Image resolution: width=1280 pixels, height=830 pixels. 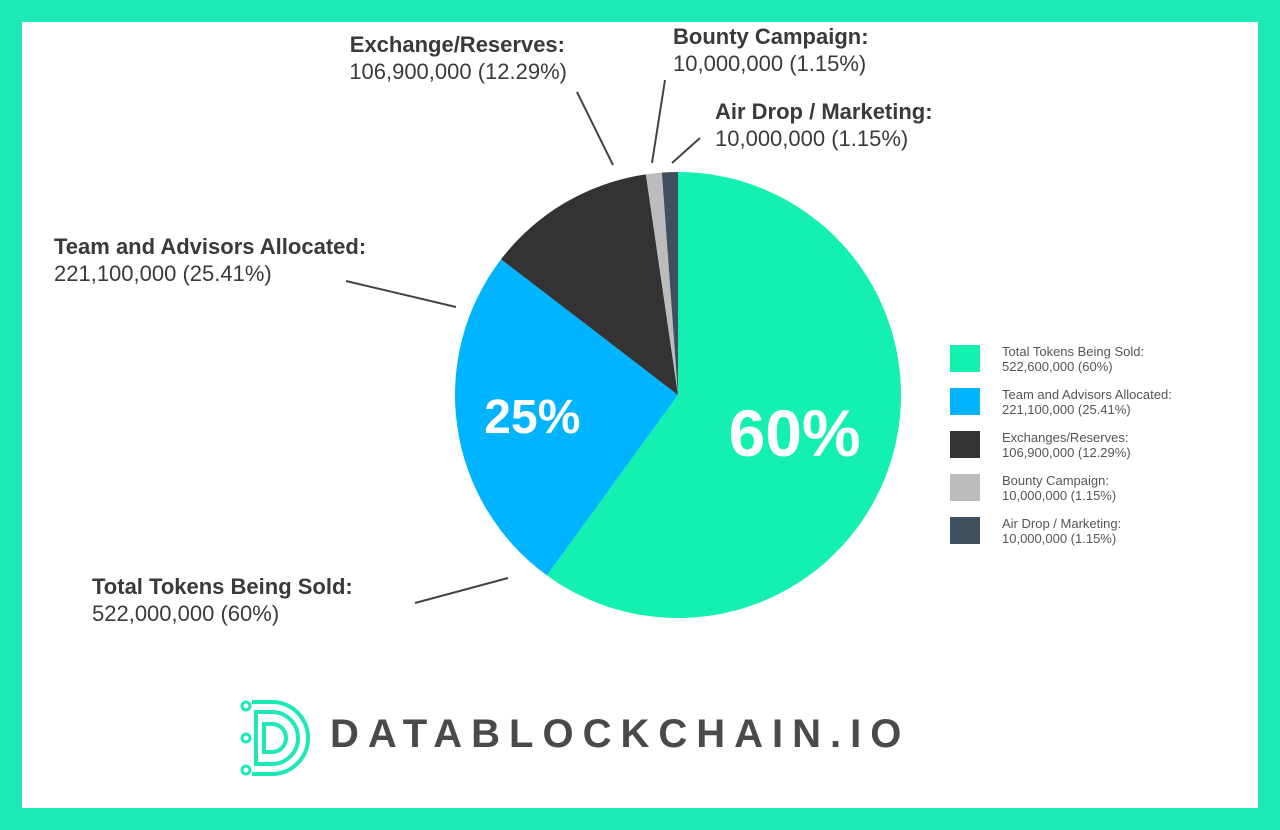 What do you see at coordinates (669, 283) in the screenshot?
I see `pie-slice-air-drop-marketing` at bounding box center [669, 283].